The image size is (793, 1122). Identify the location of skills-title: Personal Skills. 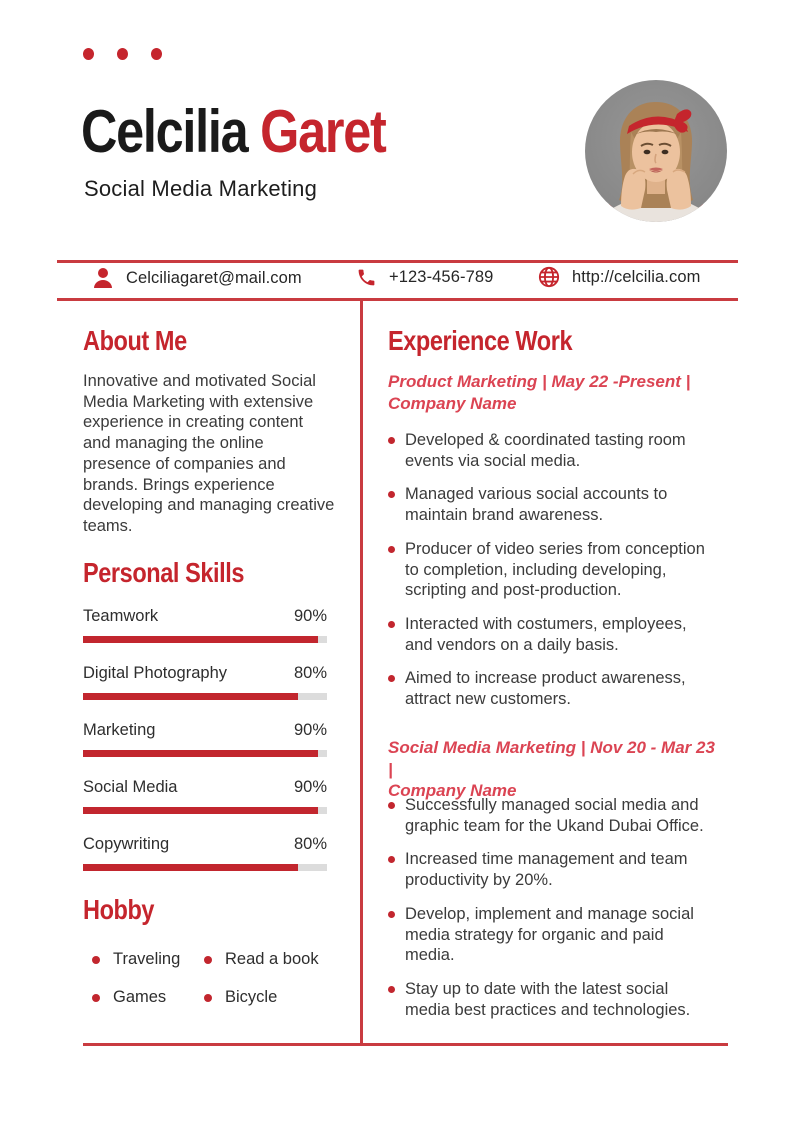
(164, 572).